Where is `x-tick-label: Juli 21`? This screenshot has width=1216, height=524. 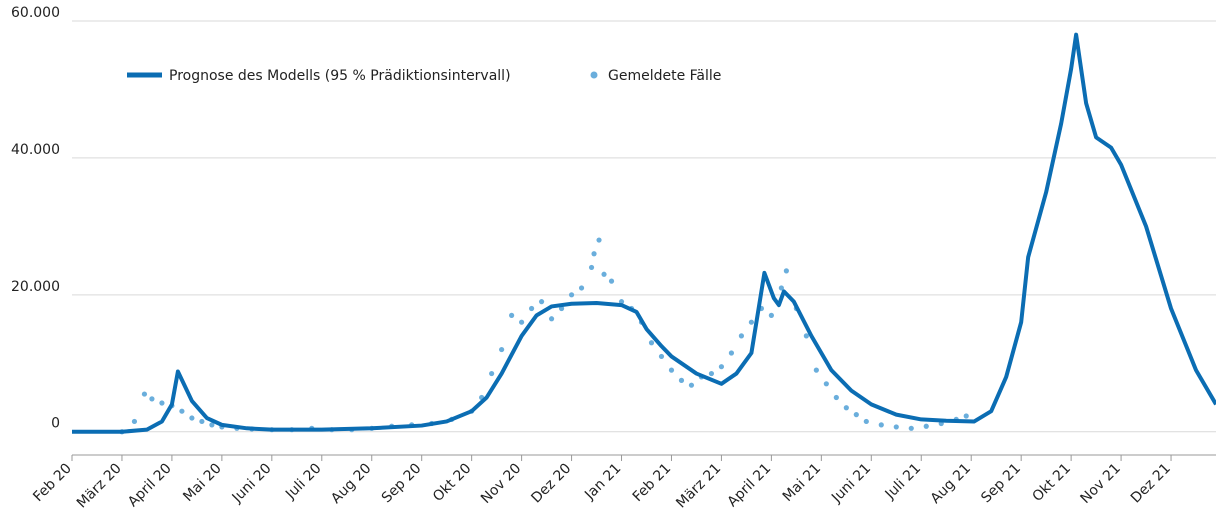
x-tick-label: Juli 21 is located at coordinates (903, 482).